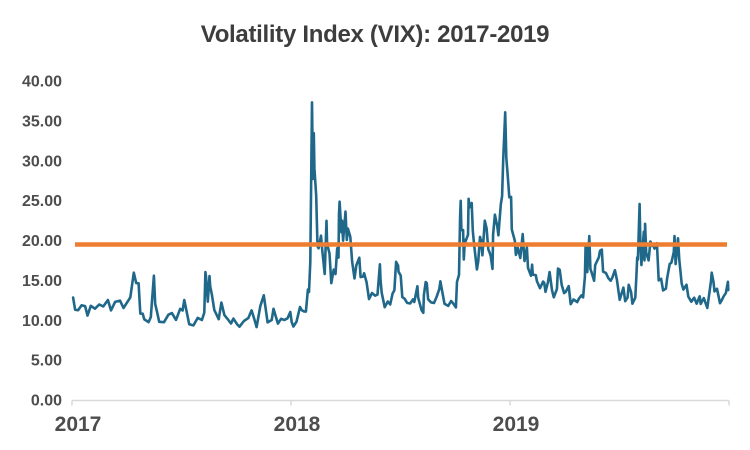 This screenshot has height=450, width=750. Describe the element at coordinates (516, 424) in the screenshot. I see `x-axis-year-label: 2019` at that location.